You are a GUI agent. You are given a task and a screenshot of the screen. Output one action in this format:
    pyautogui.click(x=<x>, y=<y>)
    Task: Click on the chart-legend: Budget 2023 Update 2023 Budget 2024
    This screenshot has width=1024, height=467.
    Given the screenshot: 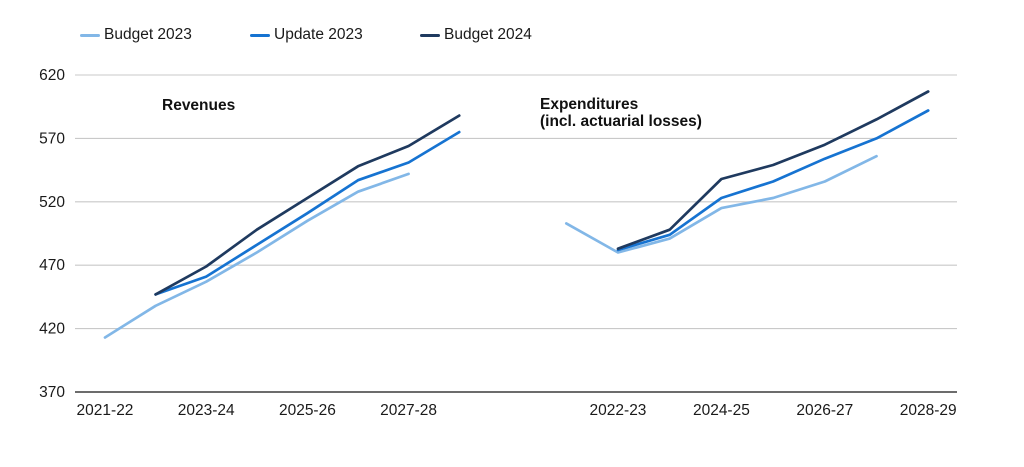 What is the action you would take?
    pyautogui.click(x=306, y=35)
    